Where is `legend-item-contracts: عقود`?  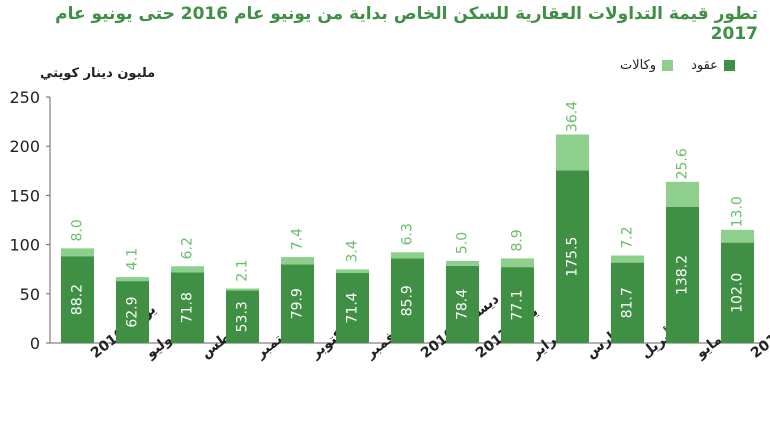
legend-item-contracts: عقود is located at coordinates (713, 65).